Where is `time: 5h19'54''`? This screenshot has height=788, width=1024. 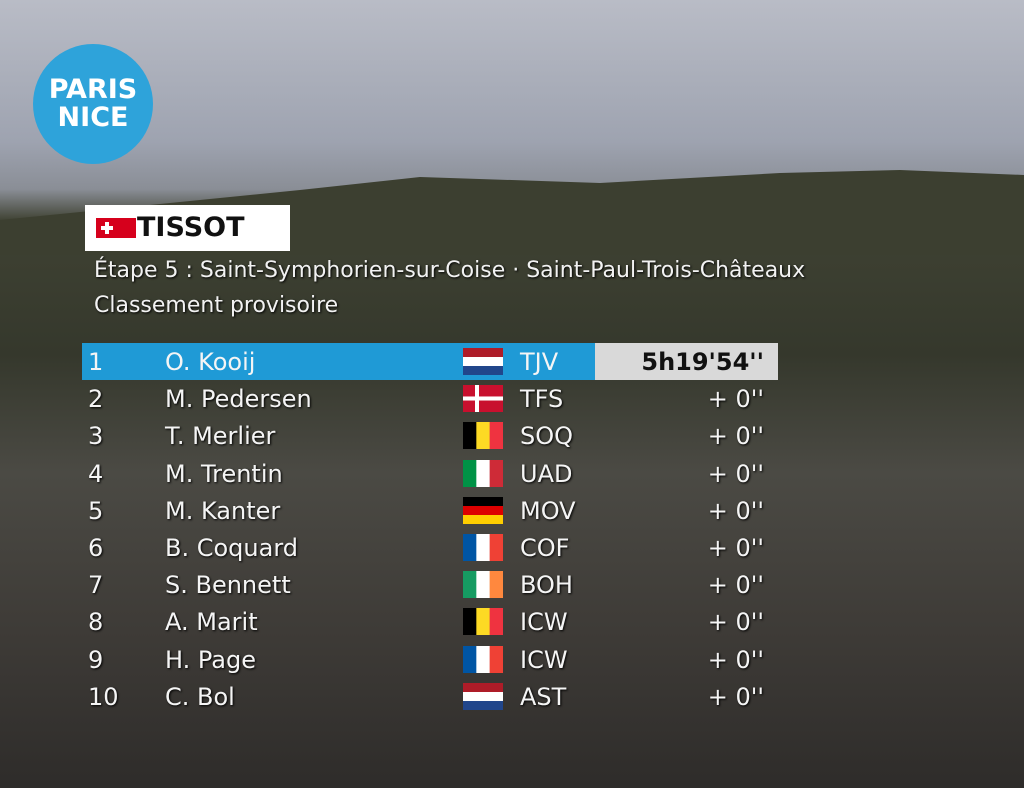
time: 5h19'54'' is located at coordinates (702, 362).